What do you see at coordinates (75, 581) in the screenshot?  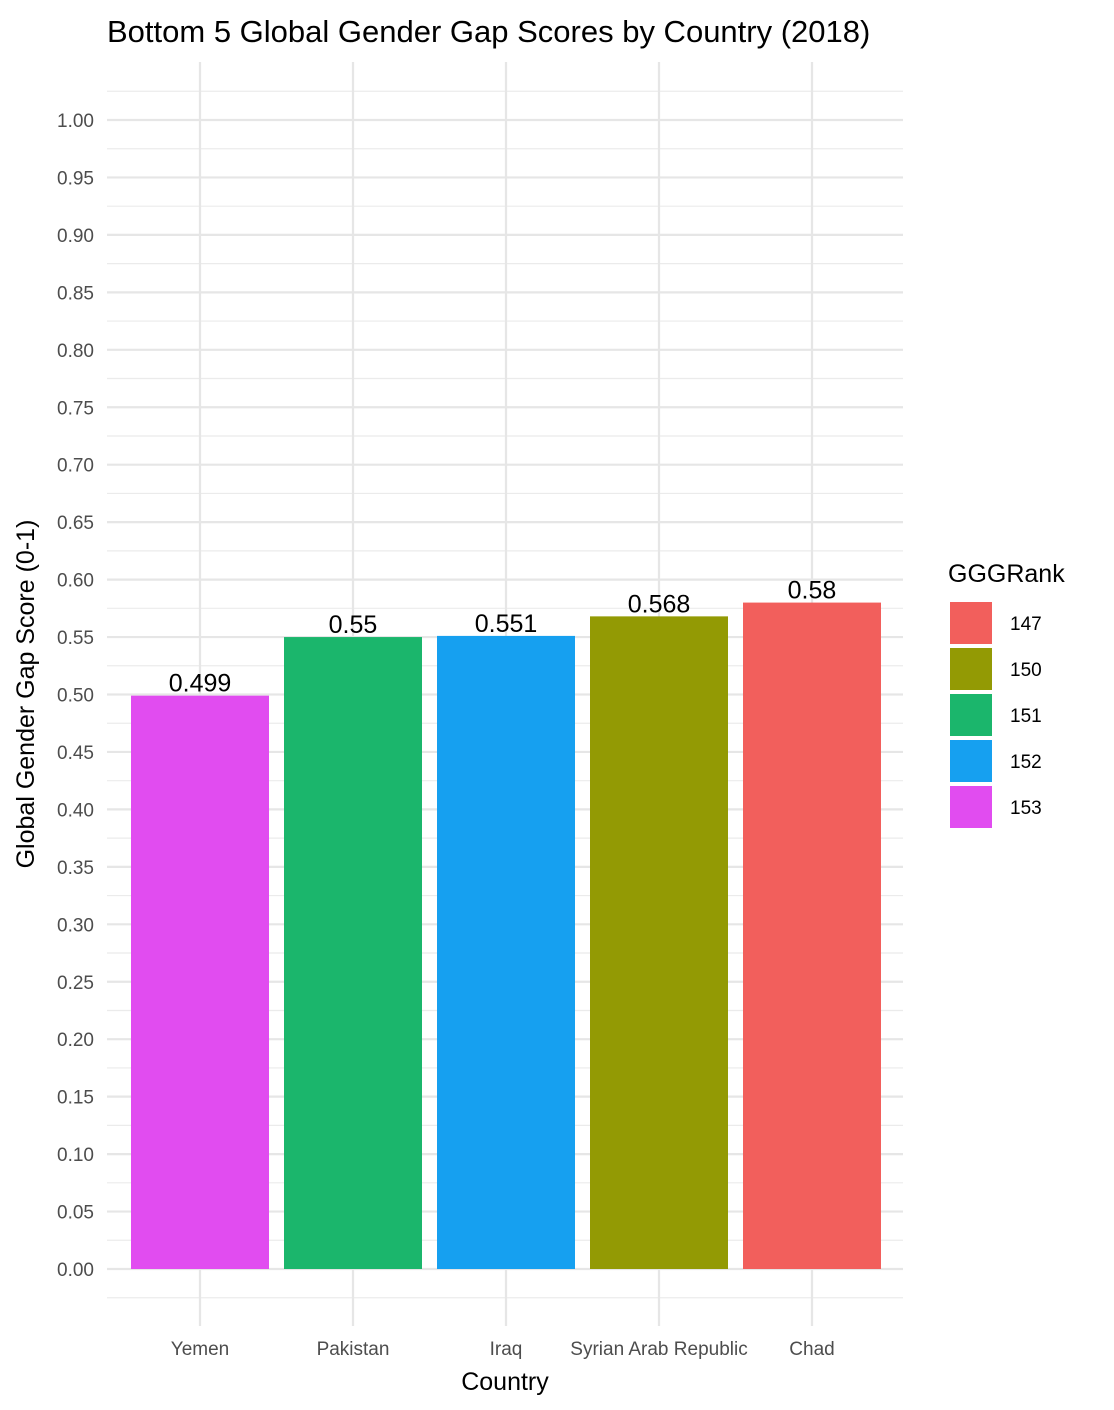 I see `y-tick-label: 0.60` at bounding box center [75, 581].